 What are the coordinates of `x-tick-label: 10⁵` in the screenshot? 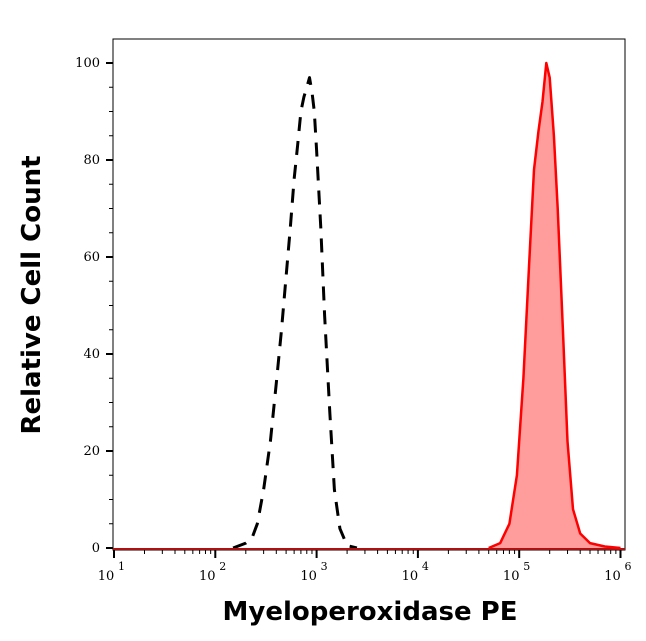 It's located at (516, 572).